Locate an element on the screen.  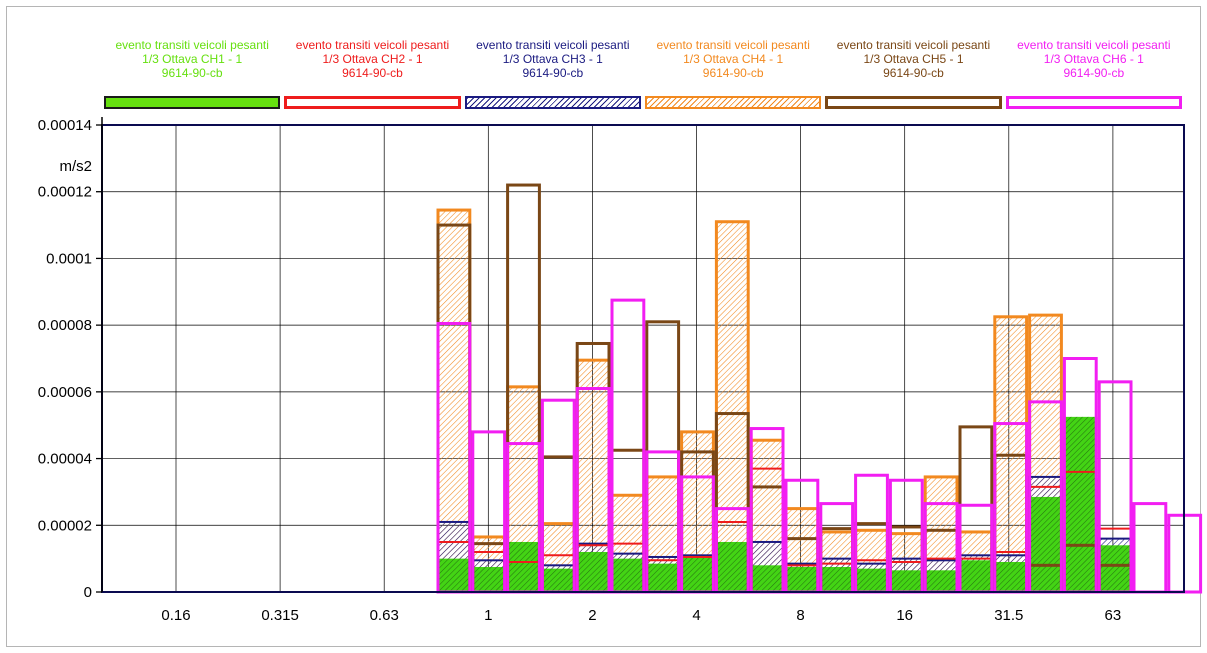
x-tick-label: 31.5 is located at coordinates (1008, 615).